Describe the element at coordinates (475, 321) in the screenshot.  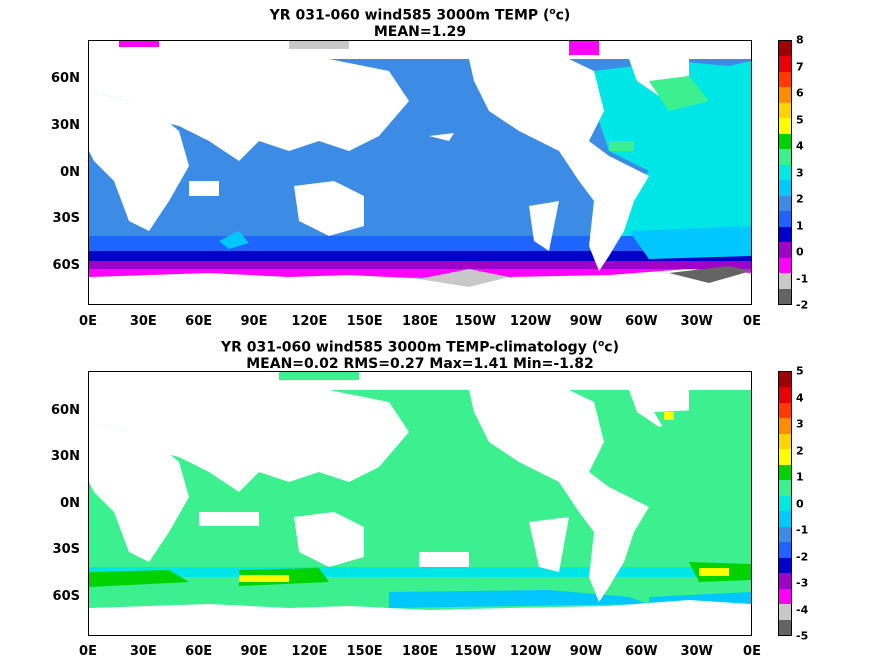
I see `chart1-xtick: 150W` at that location.